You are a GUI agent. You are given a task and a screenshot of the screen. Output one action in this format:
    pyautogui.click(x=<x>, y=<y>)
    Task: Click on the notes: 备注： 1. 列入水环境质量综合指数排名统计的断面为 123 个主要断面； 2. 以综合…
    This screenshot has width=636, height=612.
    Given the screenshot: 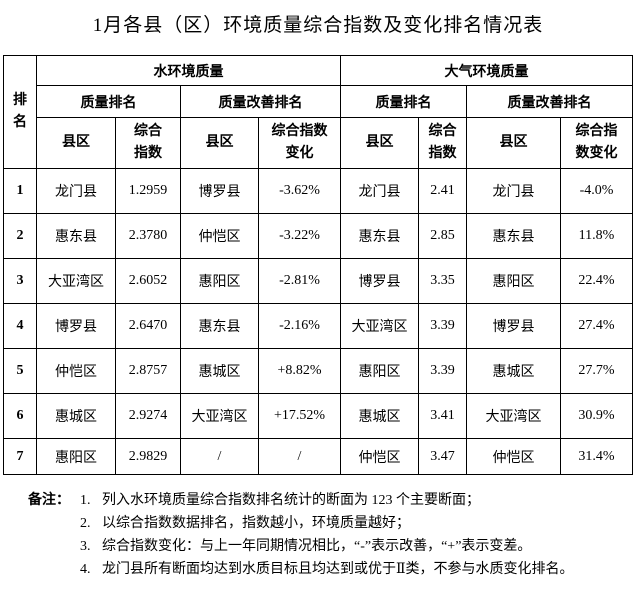 What is the action you would take?
    pyautogui.click(x=328, y=536)
    